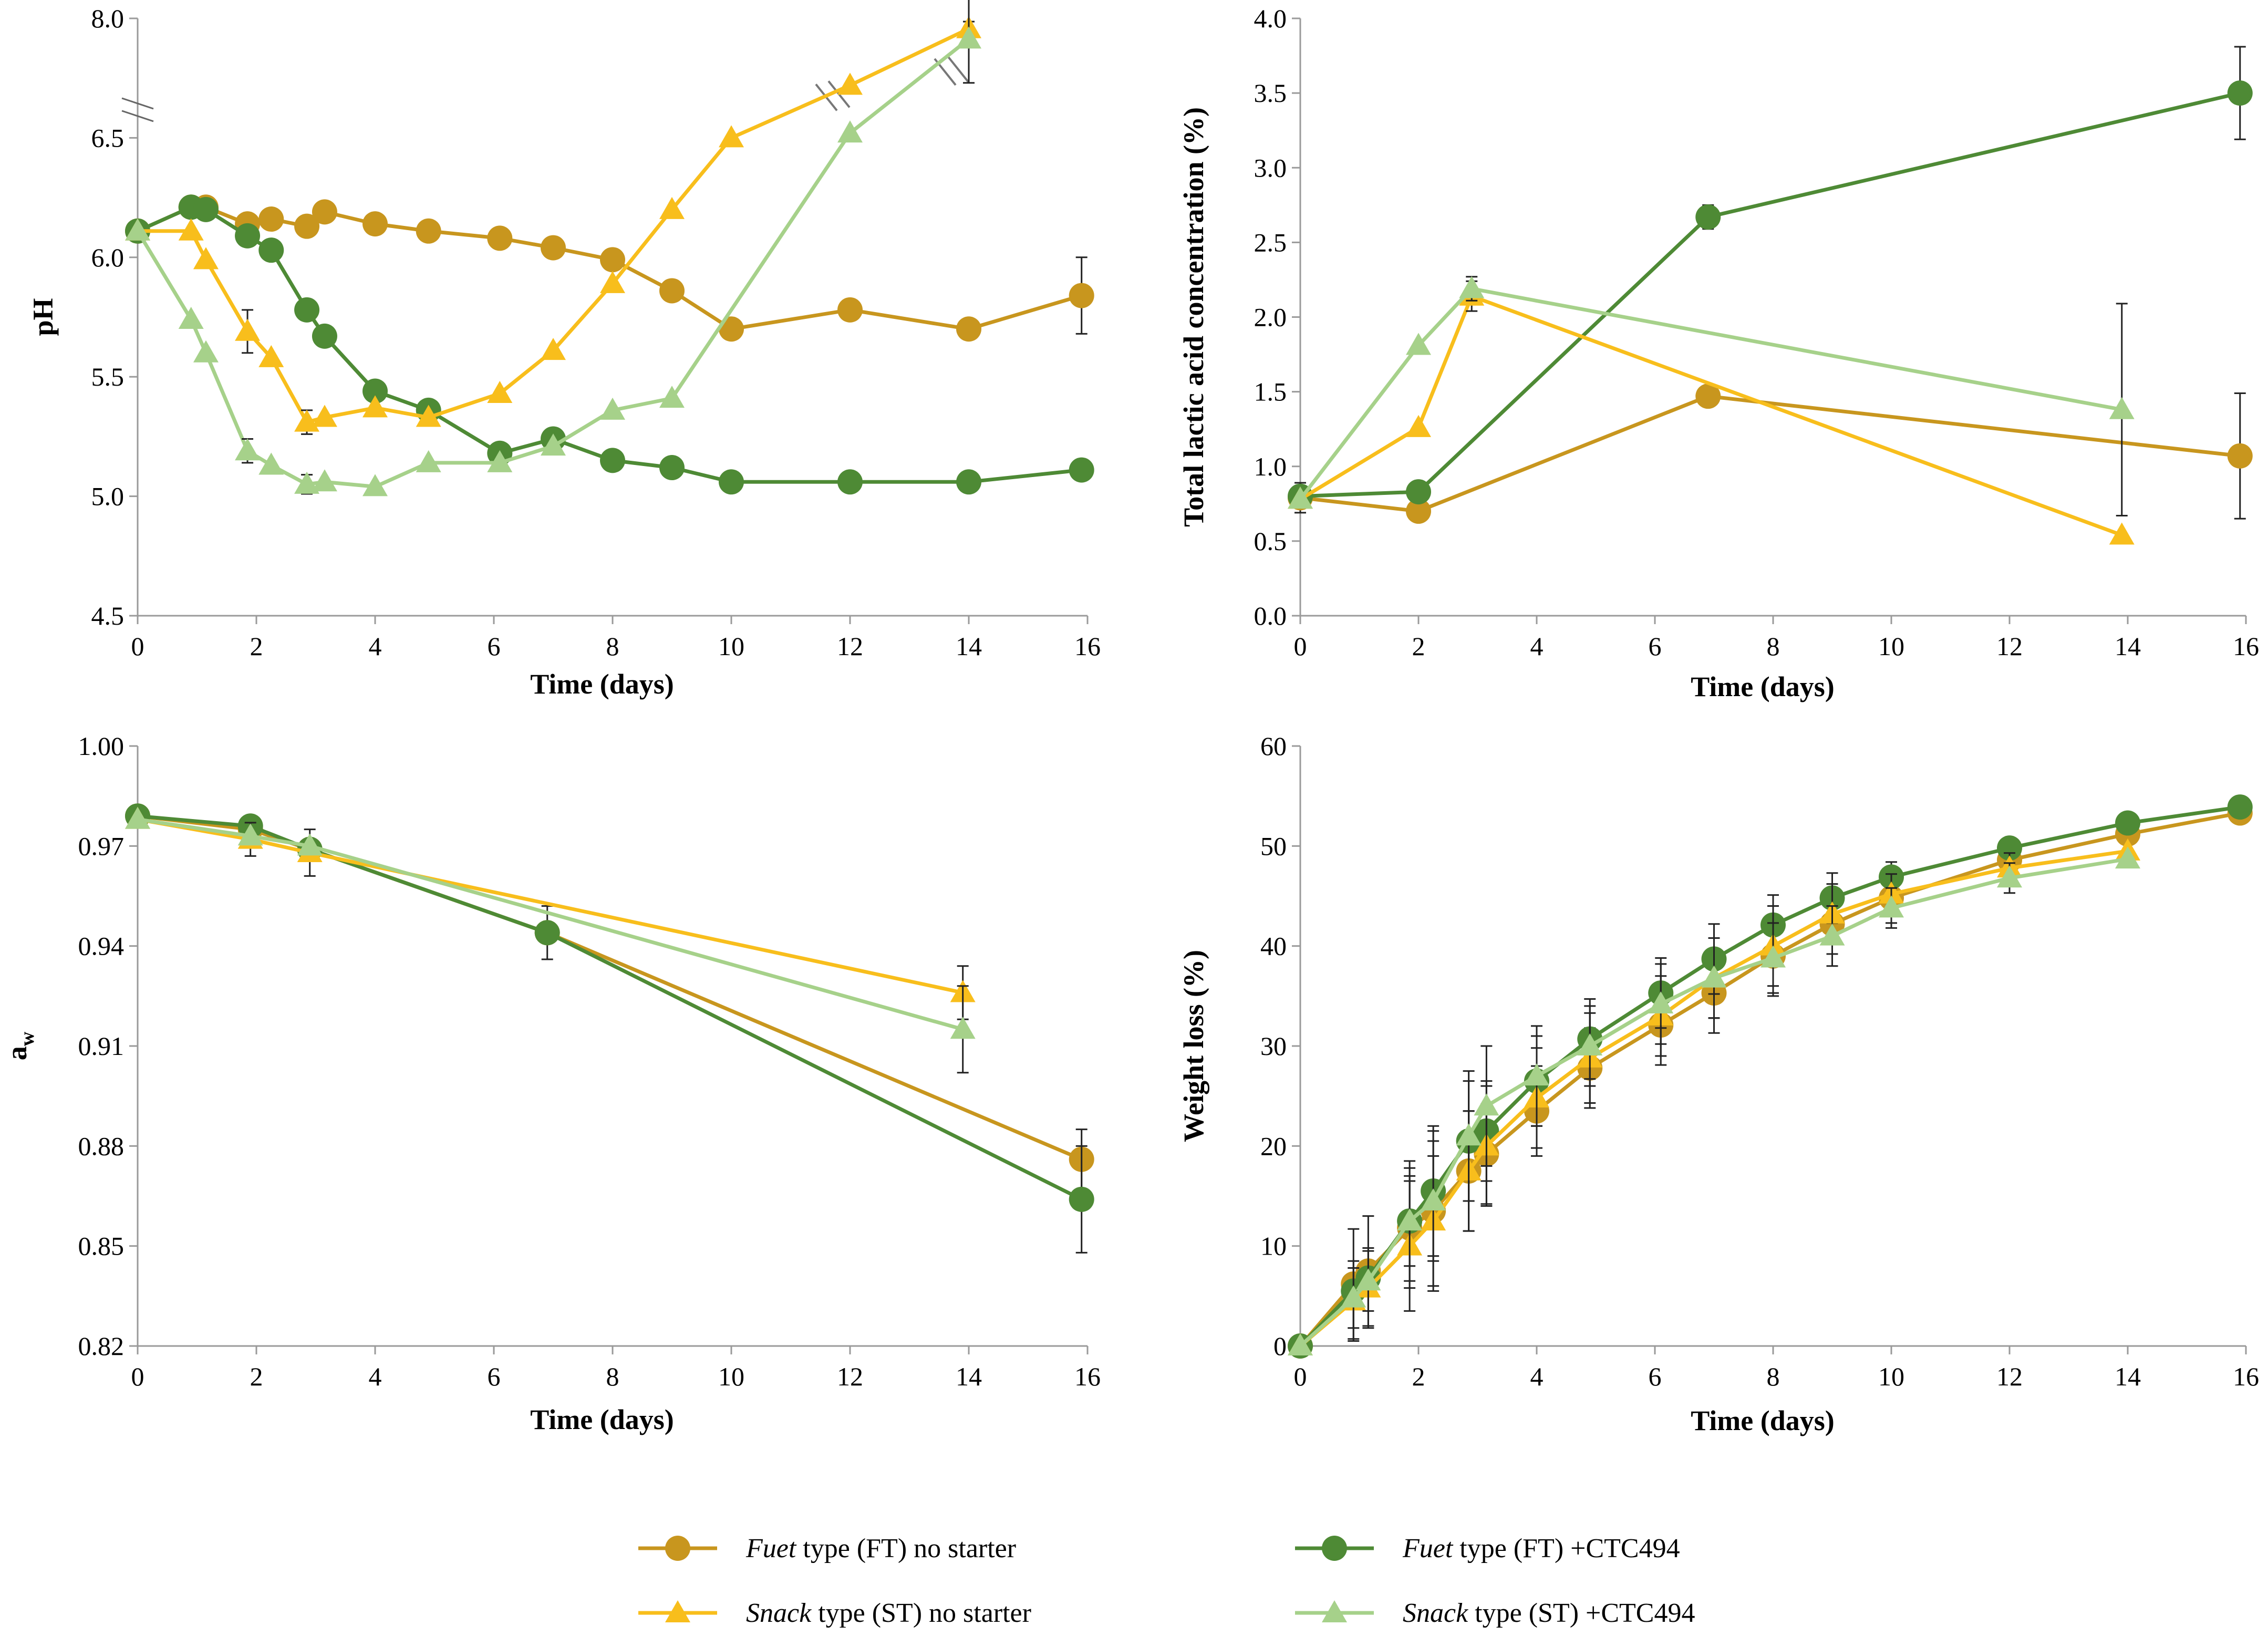 The image size is (2268, 1636). I want to click on y-tick-label: 0.0, so click(1270, 616).